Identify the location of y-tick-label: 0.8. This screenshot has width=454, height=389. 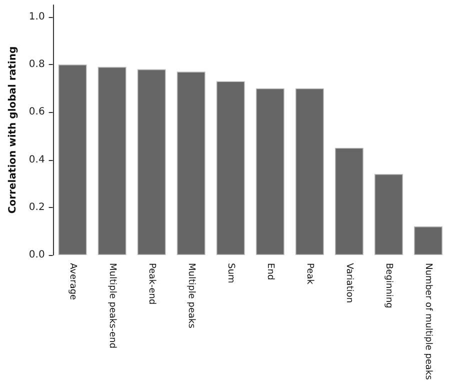
(36, 64).